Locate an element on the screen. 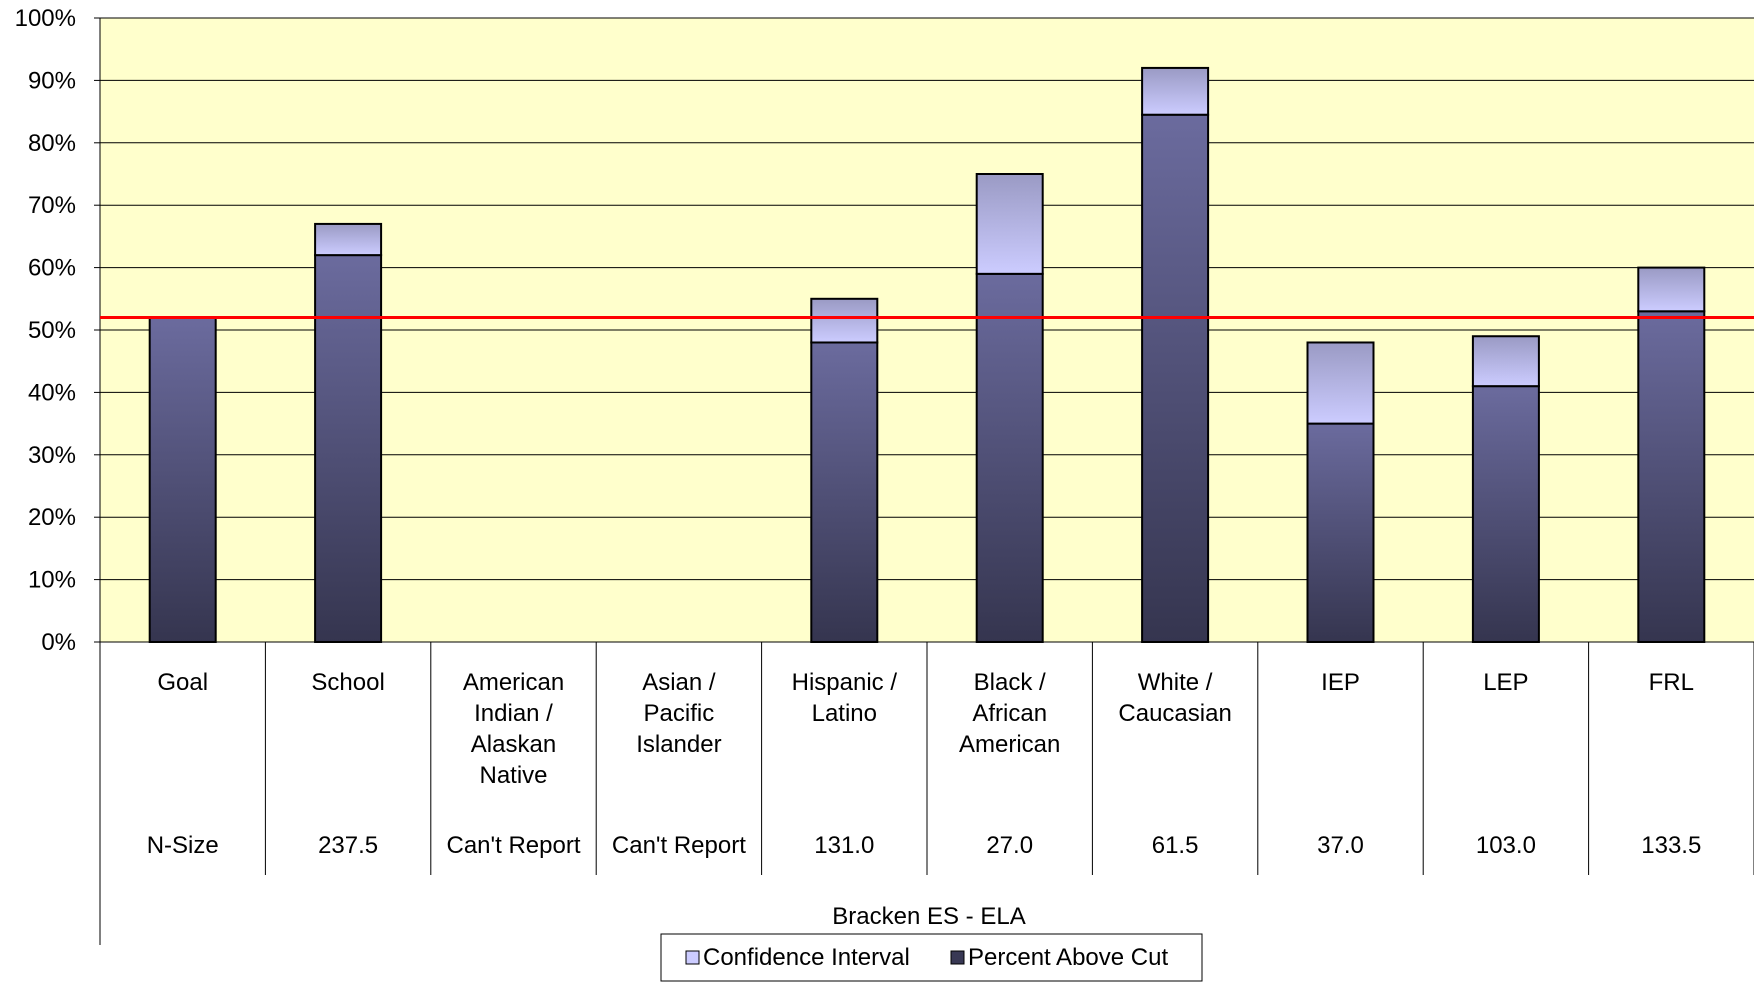 This screenshot has width=1754, height=982. category-label: FRL is located at coordinates (1671, 682).